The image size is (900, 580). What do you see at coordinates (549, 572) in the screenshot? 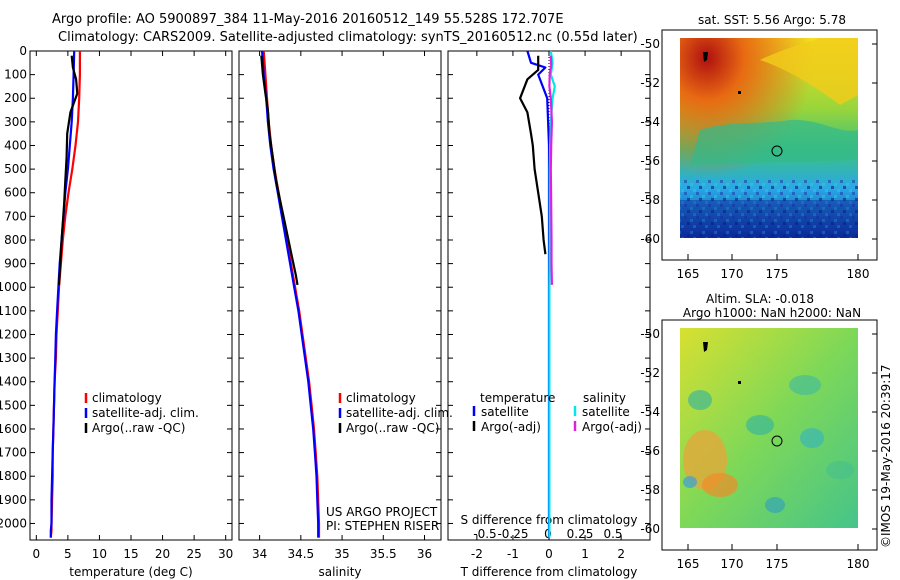
I see `differences-xlabel: T difference from climatology` at bounding box center [549, 572].